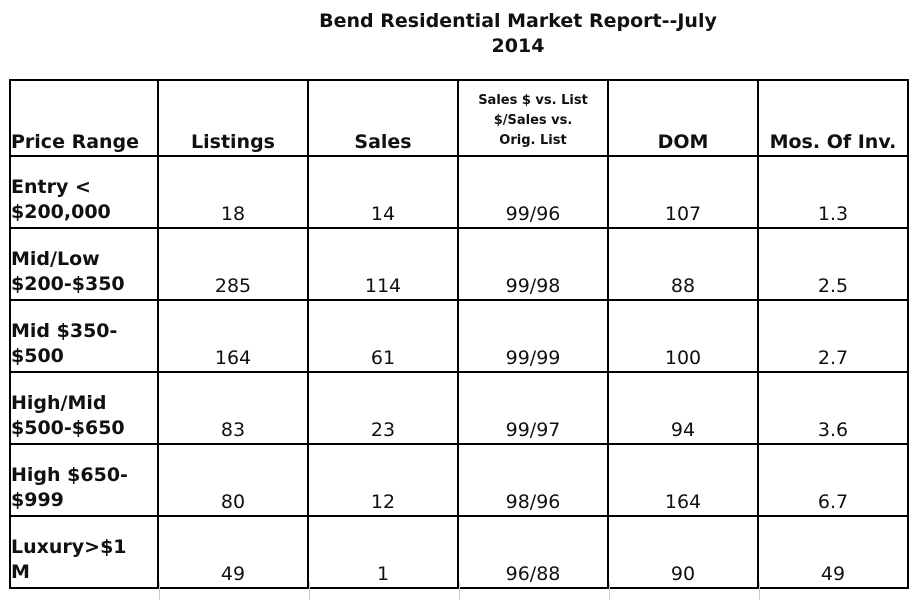 Image resolution: width=920 pixels, height=600 pixels. What do you see at coordinates (20, 572) in the screenshot?
I see `price-range-line-2: M` at bounding box center [20, 572].